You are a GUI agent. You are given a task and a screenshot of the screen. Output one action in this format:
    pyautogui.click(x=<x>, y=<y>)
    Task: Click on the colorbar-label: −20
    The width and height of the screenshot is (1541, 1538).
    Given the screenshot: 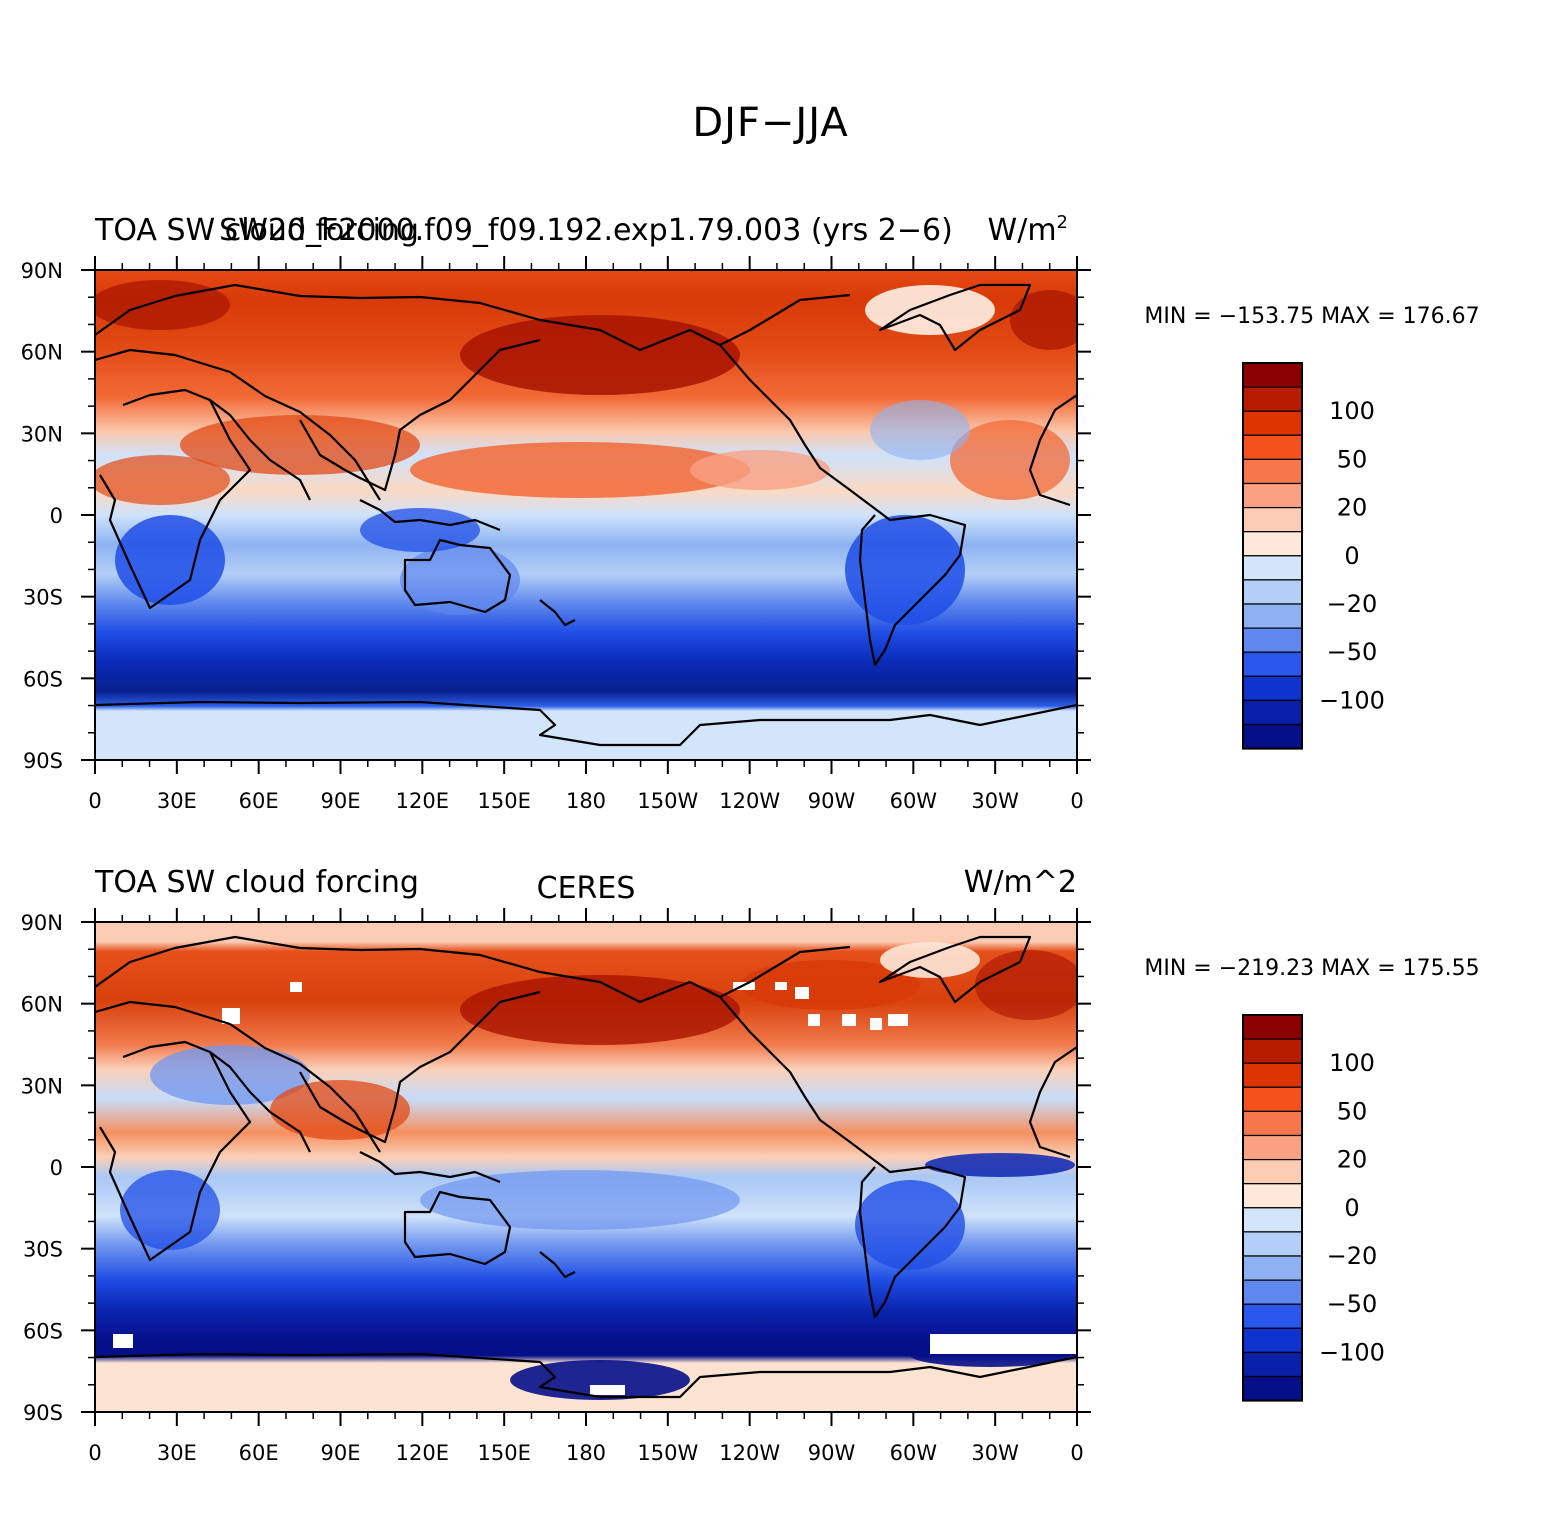 What is the action you would take?
    pyautogui.click(x=1352, y=604)
    